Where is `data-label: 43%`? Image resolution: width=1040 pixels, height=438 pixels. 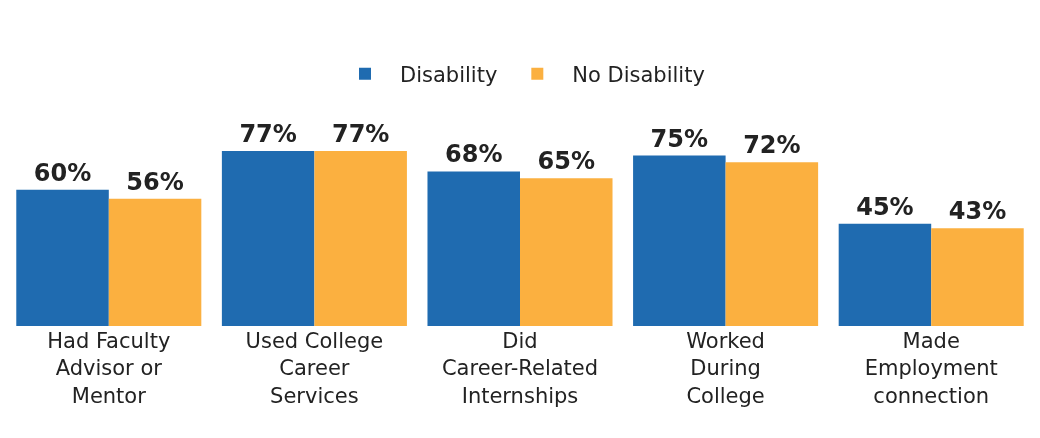 data-label: 43% is located at coordinates (977, 211).